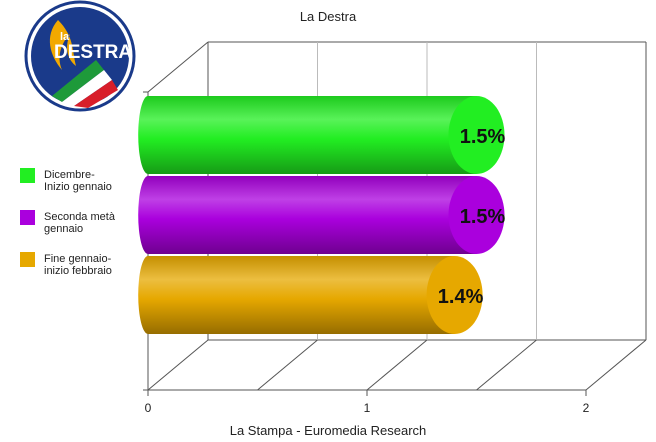 The width and height of the screenshot is (656, 442). What do you see at coordinates (78, 187) in the screenshot?
I see `legend-label: Inizio gennaio` at bounding box center [78, 187].